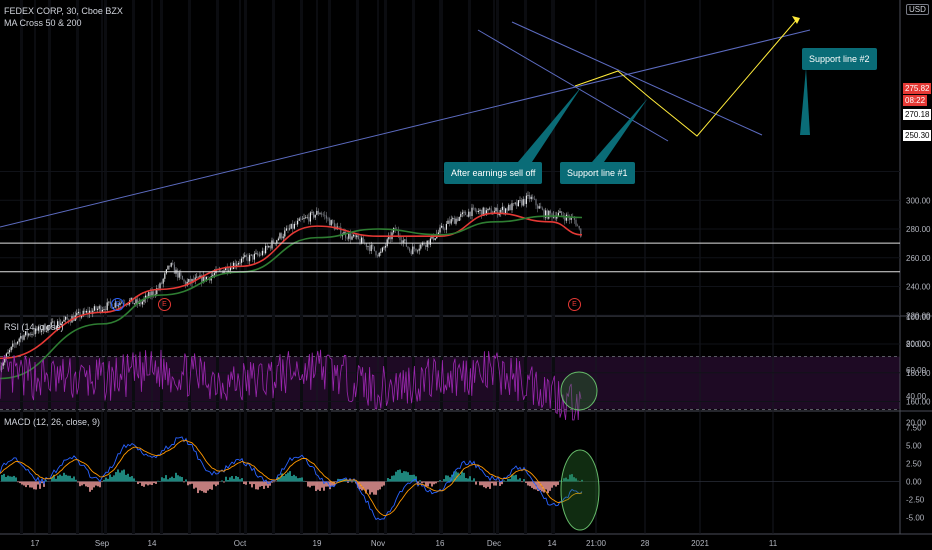 This screenshot has width=932, height=550. I want to click on ma-indicator-label: MA Cross 50 & 200, so click(43, 23).